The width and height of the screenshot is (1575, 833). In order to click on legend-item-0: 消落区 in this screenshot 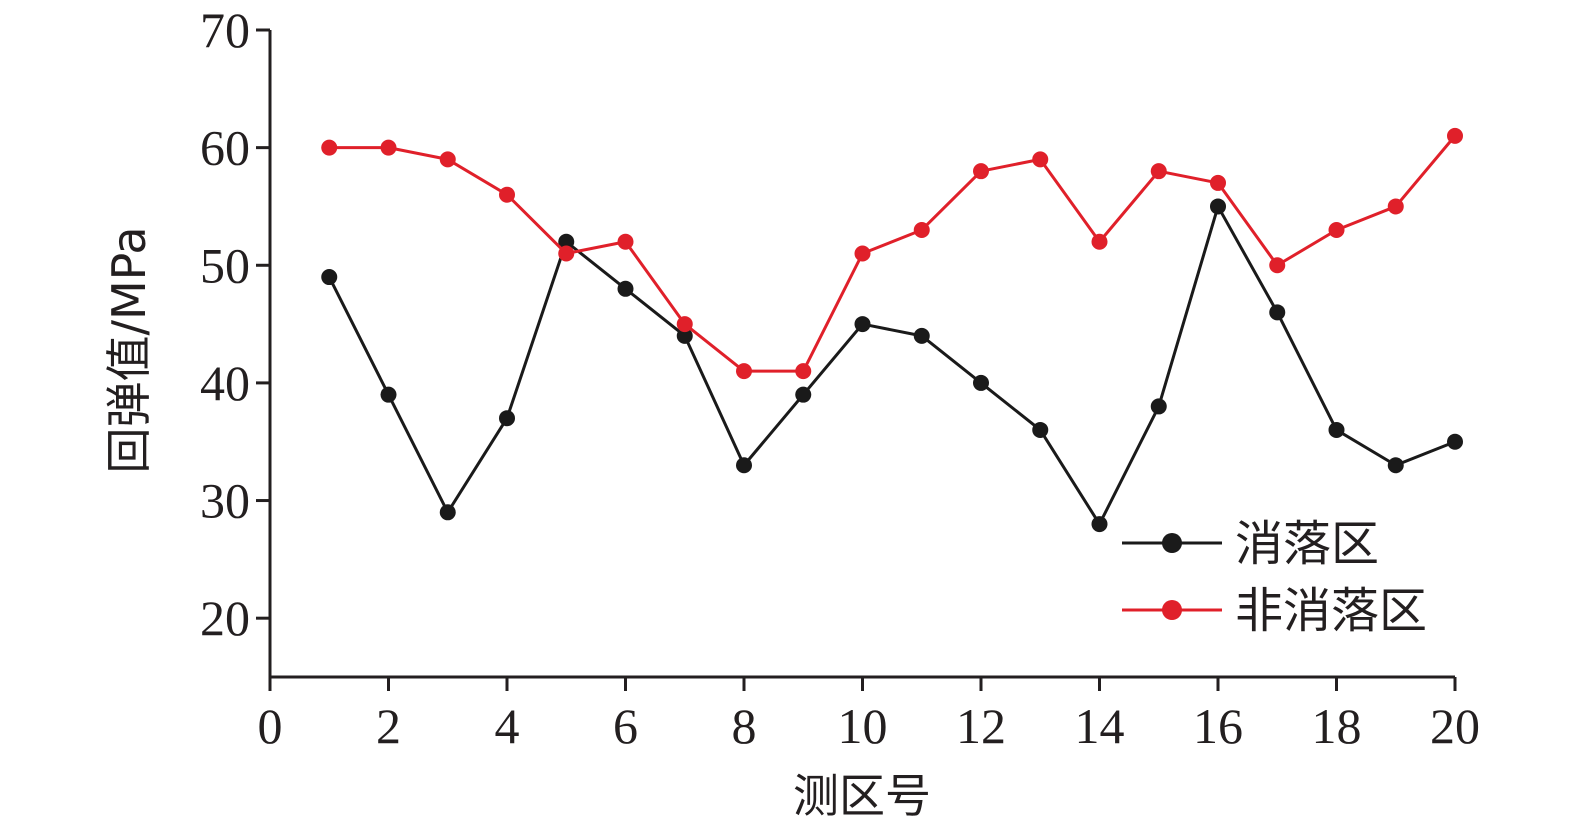, I will do `click(1250, 544)`.